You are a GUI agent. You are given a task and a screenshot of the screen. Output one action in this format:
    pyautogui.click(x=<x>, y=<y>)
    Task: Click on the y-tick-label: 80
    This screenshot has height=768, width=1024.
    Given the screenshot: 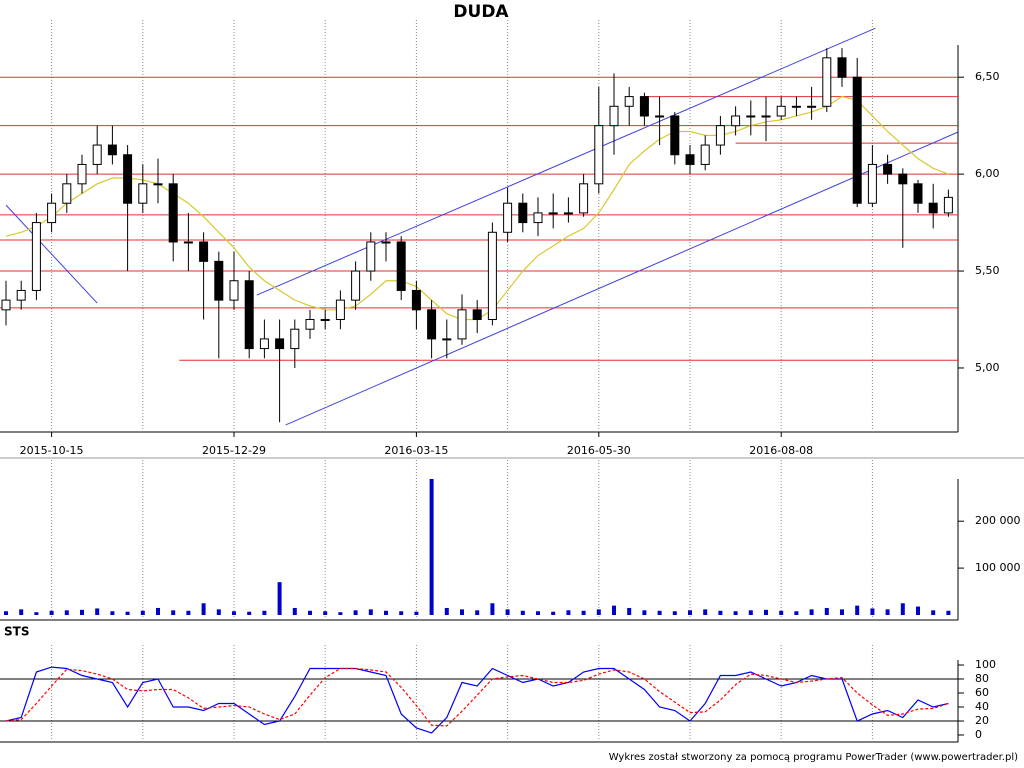 What is the action you would take?
    pyautogui.click(x=982, y=678)
    